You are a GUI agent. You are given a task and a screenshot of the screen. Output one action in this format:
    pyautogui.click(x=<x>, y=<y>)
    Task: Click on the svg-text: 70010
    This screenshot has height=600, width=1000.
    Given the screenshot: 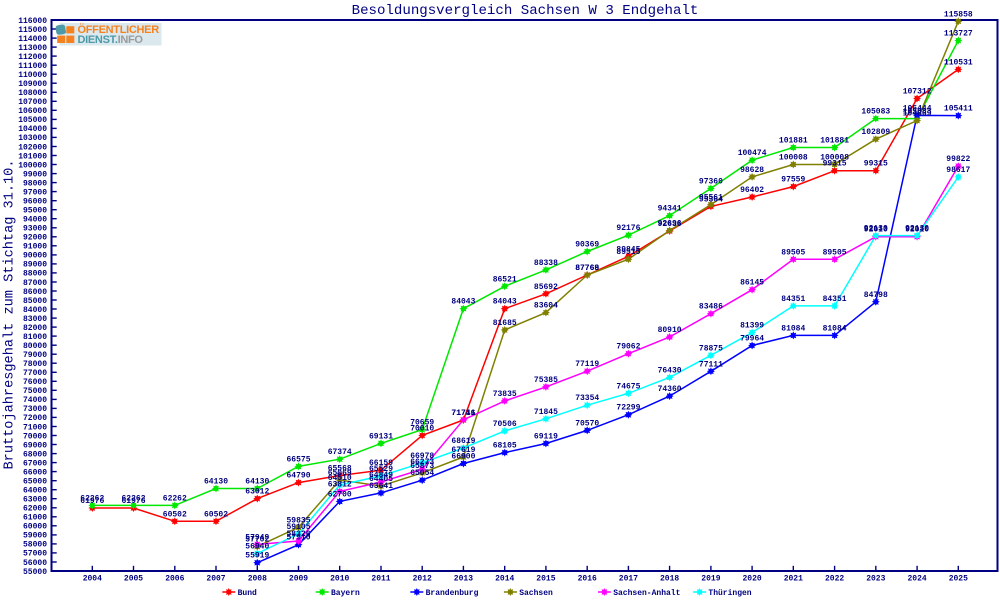 What is the action you would take?
    pyautogui.click(x=422, y=428)
    